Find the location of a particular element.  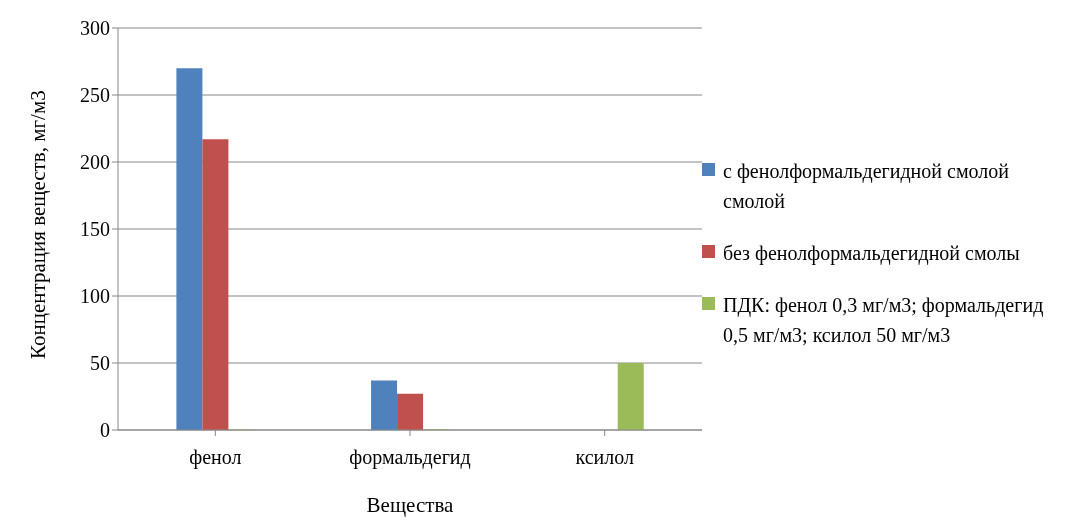

y-axis-title: Концентрация веществ, мг/м3 is located at coordinates (38, 224).